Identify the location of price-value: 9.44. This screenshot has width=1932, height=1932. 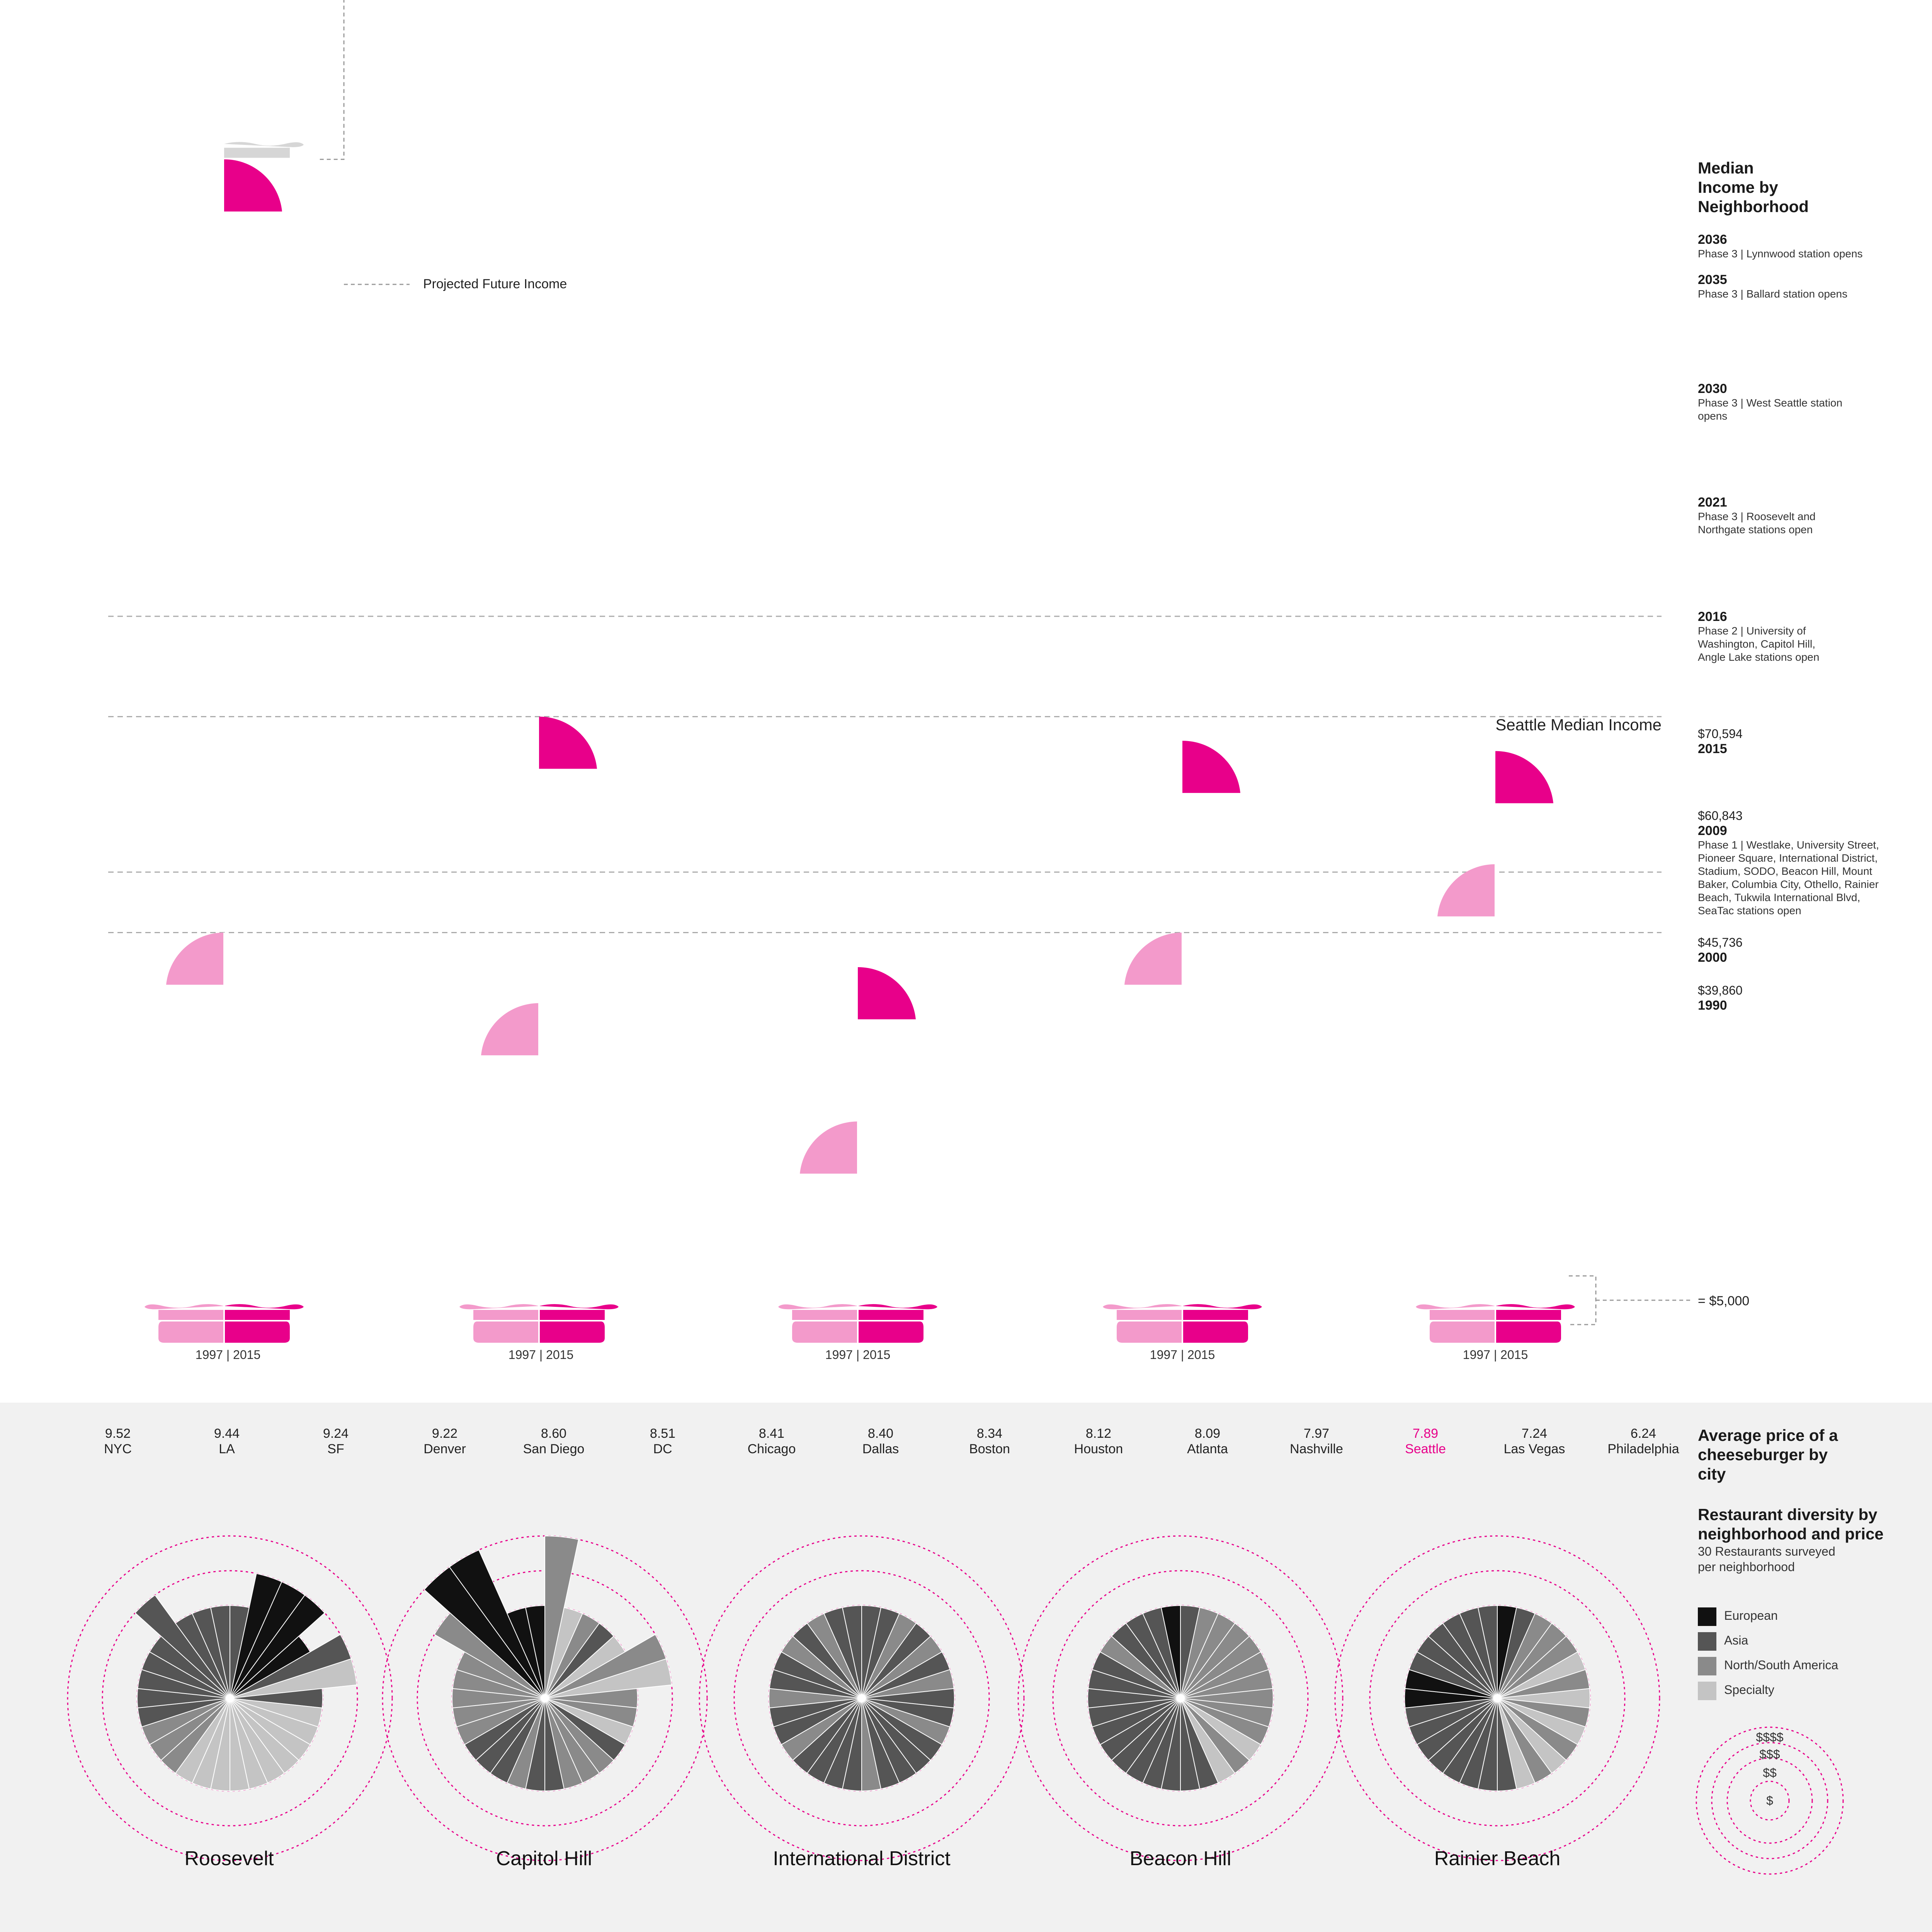
(227, 1433).